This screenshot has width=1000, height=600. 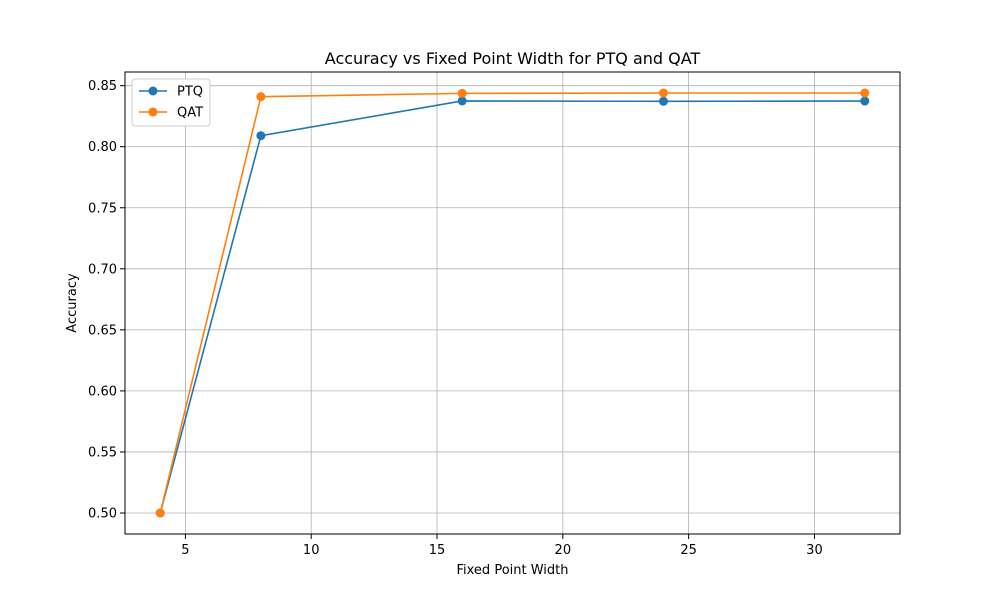 I want to click on x-tick-label: 30, so click(x=814, y=550).